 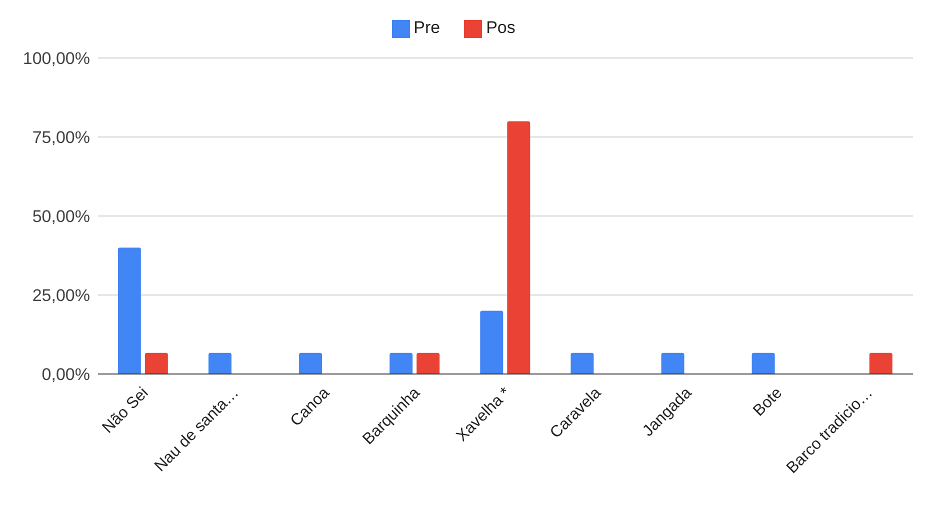 I want to click on y-tick-label: 25,00%, so click(x=61, y=296).